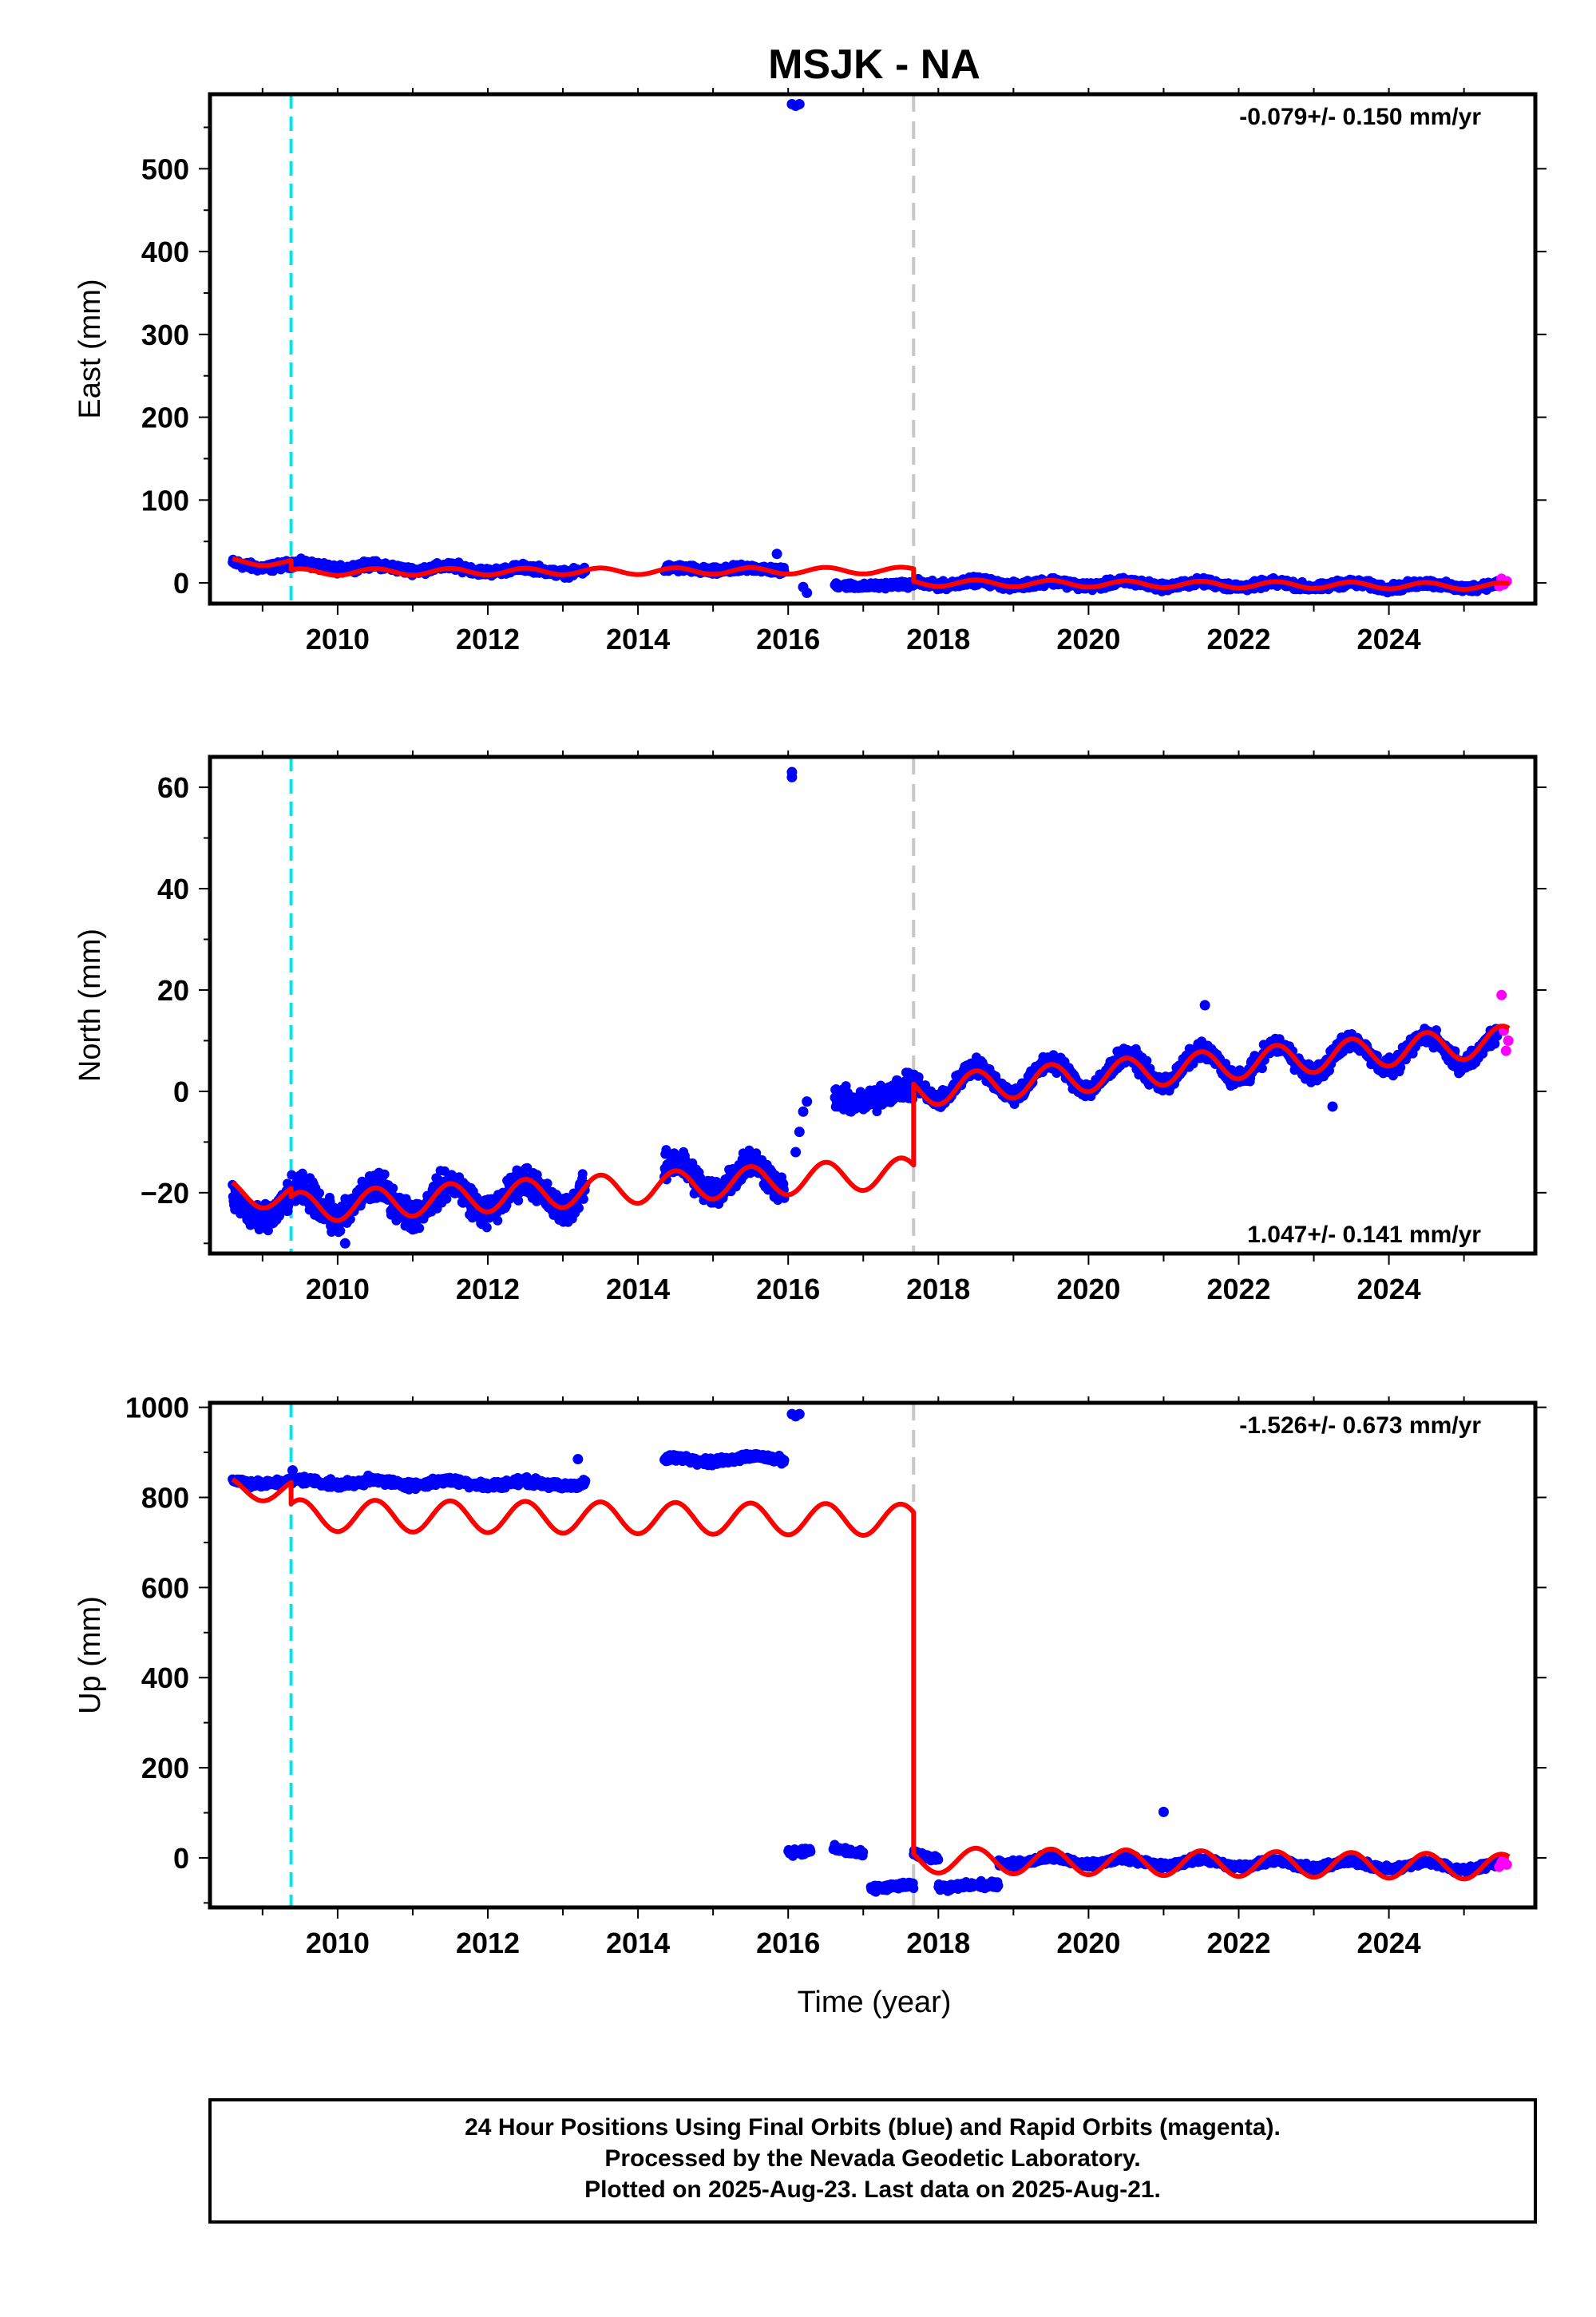  I want to click on model-fit-line, so click(871, 1123).